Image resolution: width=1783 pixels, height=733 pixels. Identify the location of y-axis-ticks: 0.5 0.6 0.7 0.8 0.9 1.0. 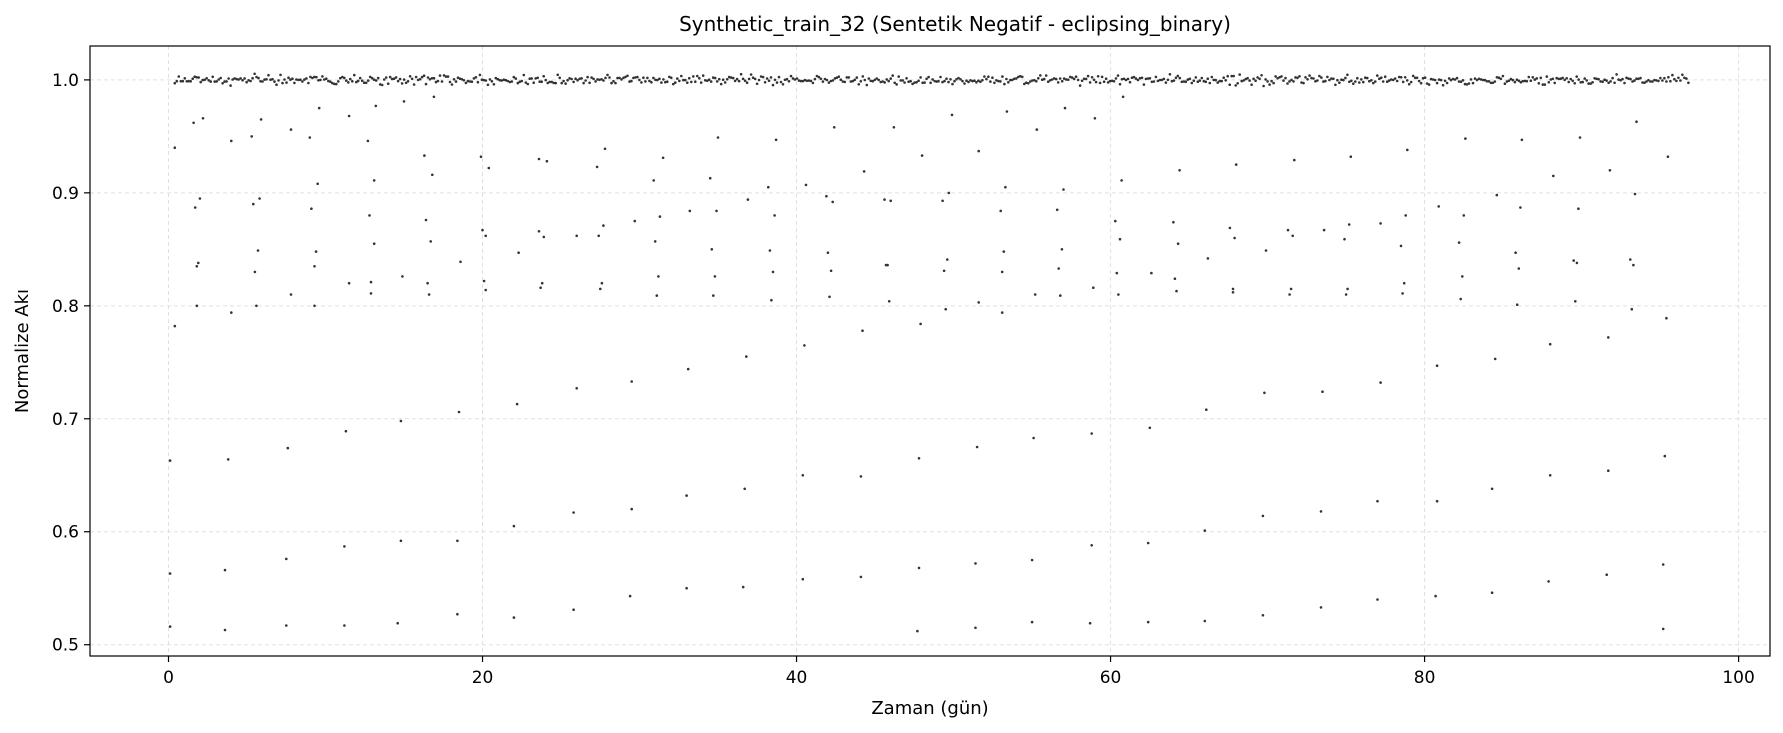
(71, 363).